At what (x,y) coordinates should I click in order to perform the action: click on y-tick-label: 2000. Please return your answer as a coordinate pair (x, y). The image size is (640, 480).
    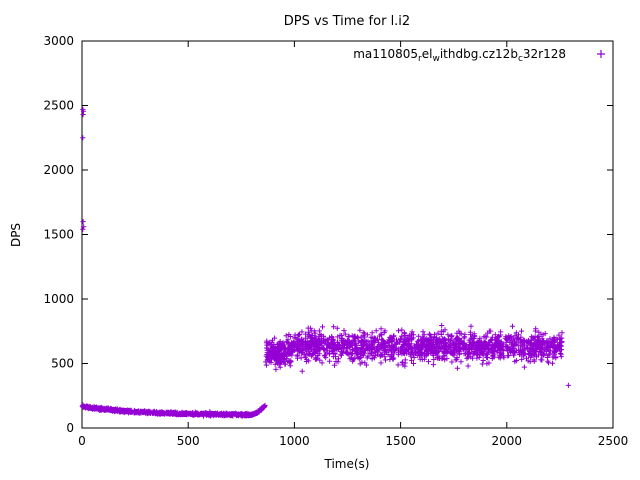
    Looking at the image, I should click on (58, 170).